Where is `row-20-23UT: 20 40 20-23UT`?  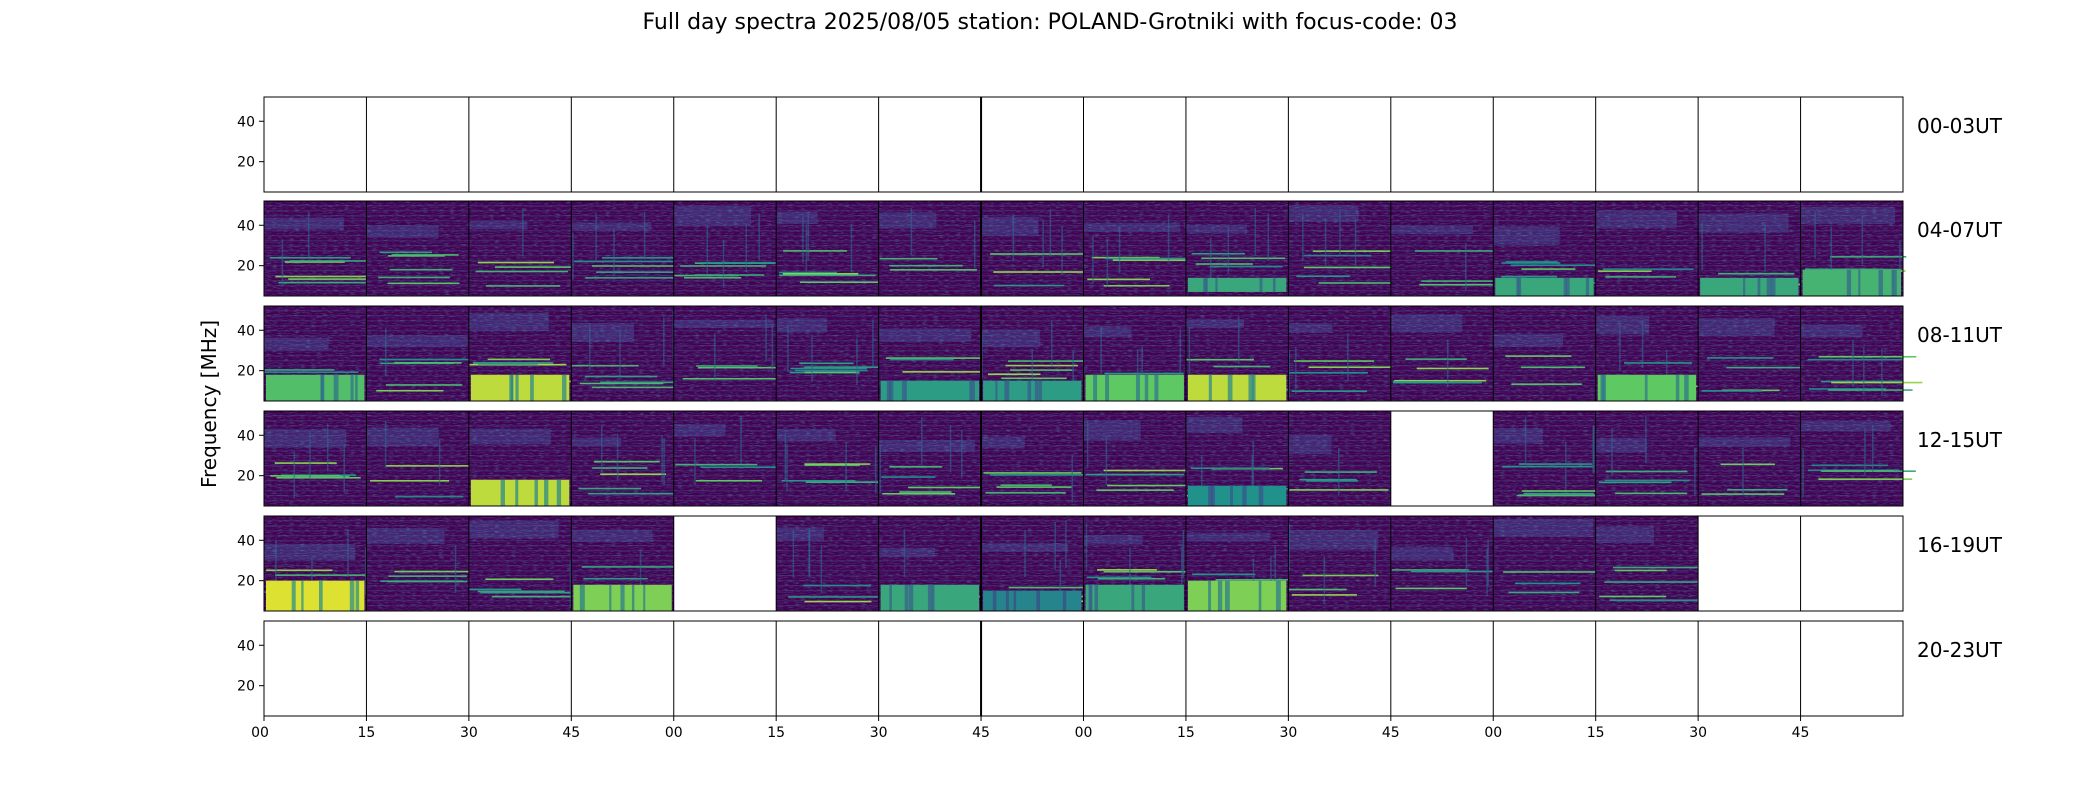
row-20-23UT: 20 40 20-23UT is located at coordinates (1120, 668).